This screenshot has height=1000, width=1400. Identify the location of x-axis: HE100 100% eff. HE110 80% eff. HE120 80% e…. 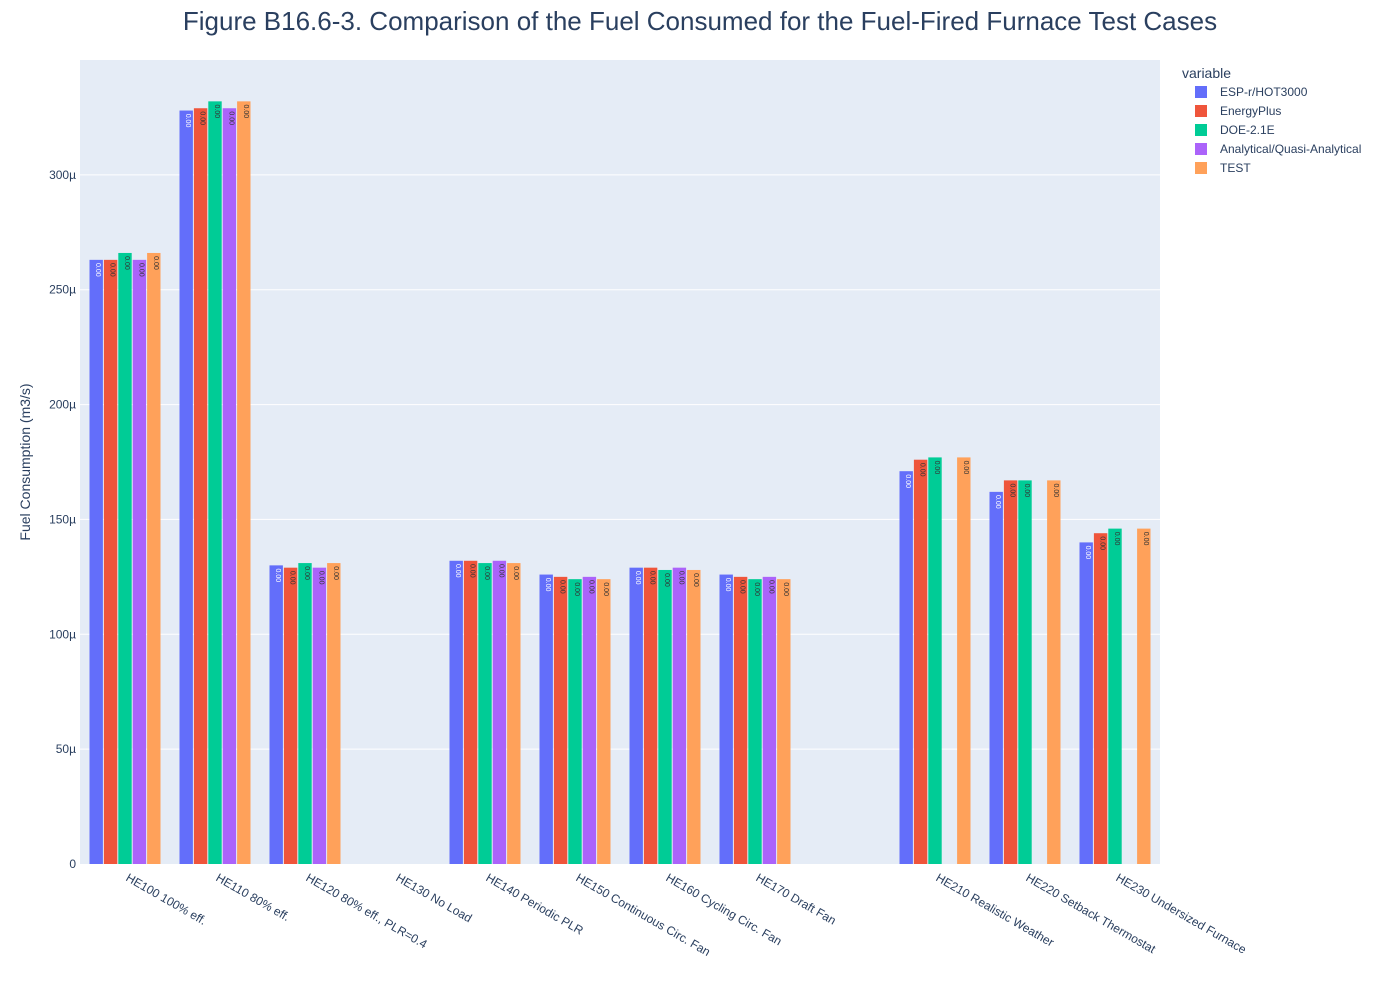
(687, 914).